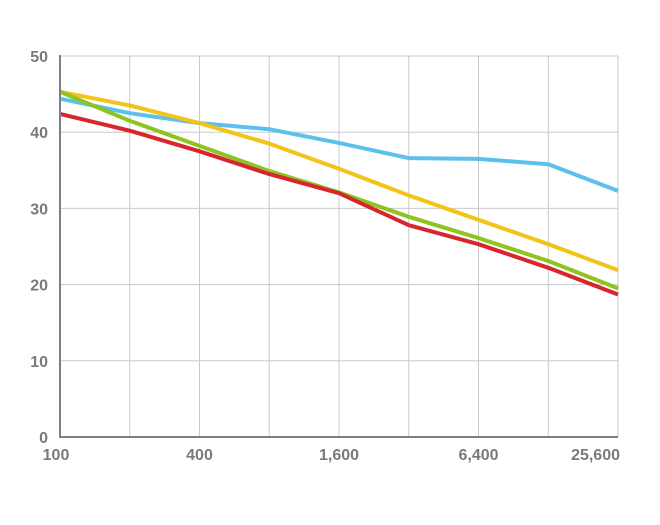 The width and height of the screenshot is (660, 525). What do you see at coordinates (339, 455) in the screenshot?
I see `x-tick-label: 1,600` at bounding box center [339, 455].